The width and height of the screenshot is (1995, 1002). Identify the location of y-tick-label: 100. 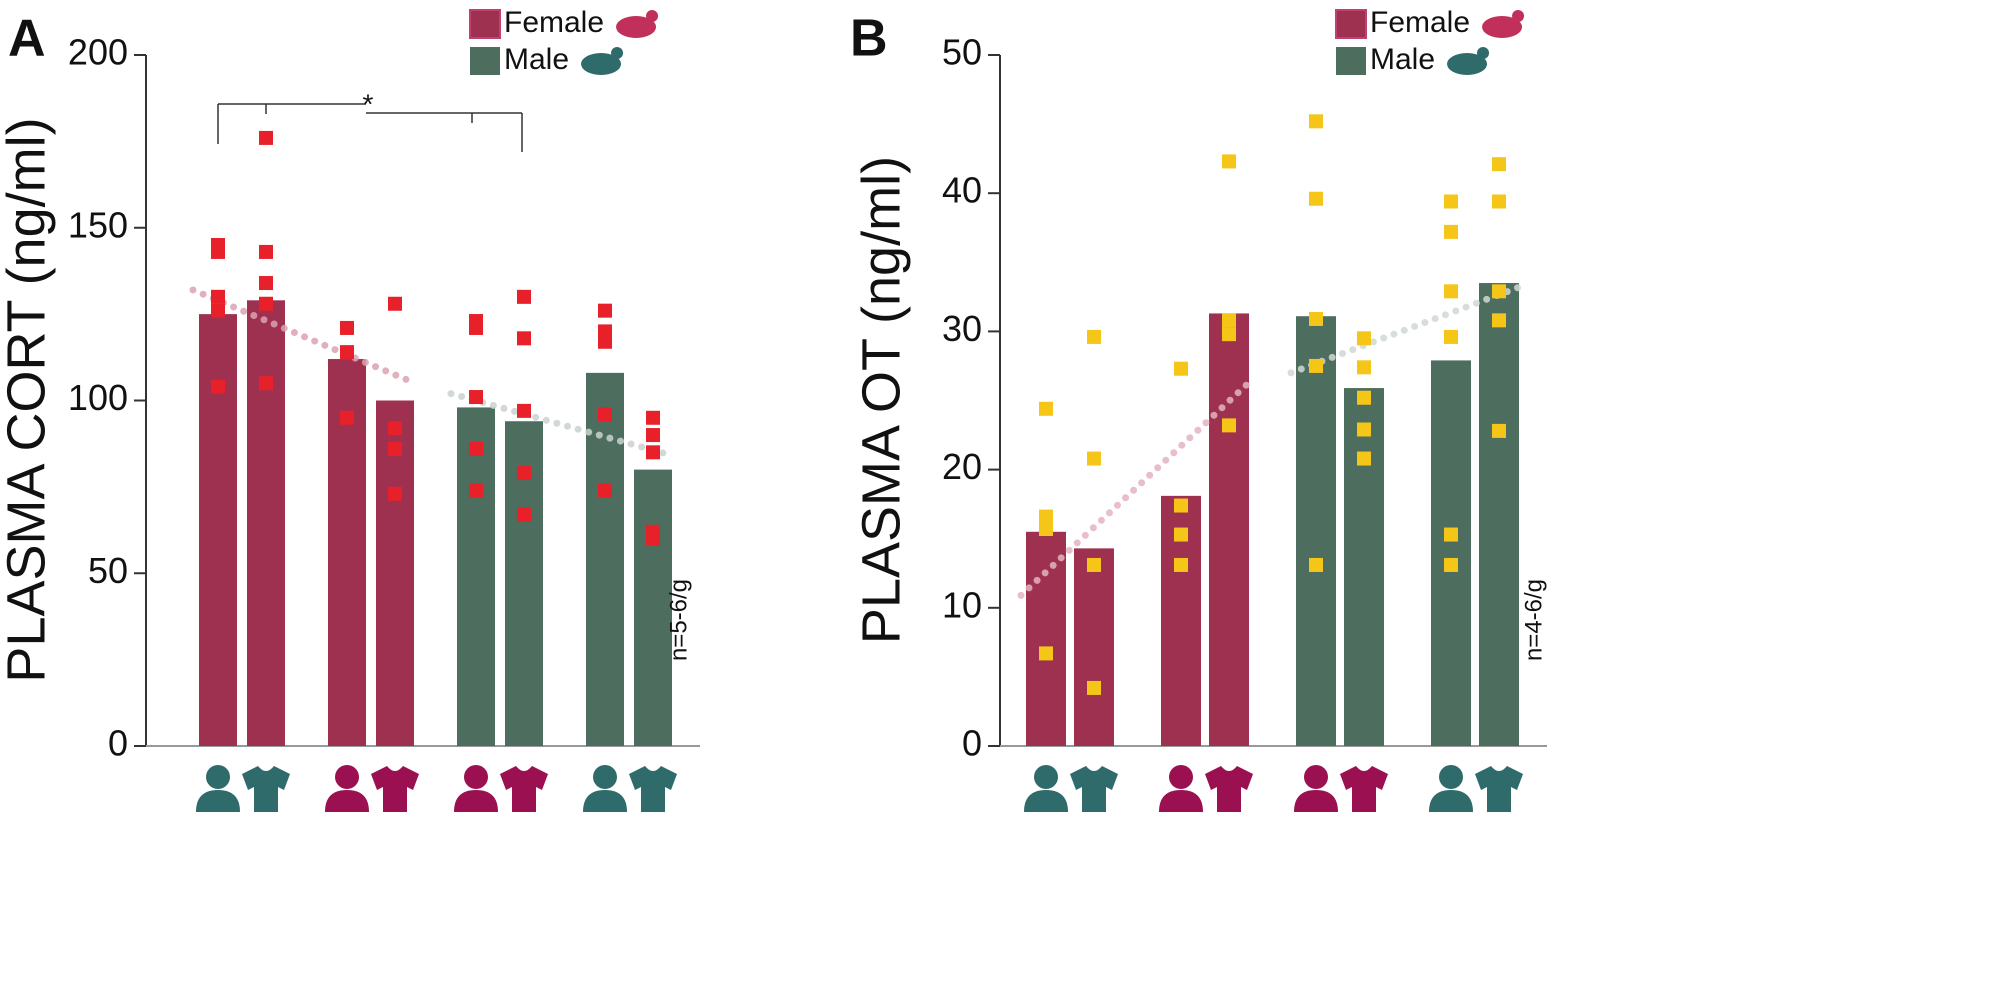
(98, 397).